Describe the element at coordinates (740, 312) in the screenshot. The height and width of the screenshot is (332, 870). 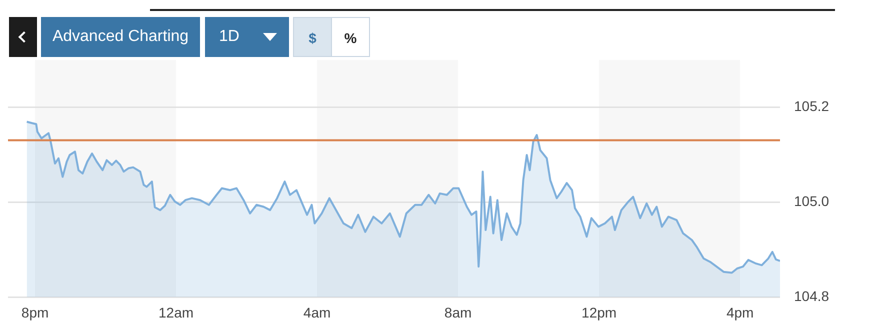
I see `x-tick-label: 4pm` at that location.